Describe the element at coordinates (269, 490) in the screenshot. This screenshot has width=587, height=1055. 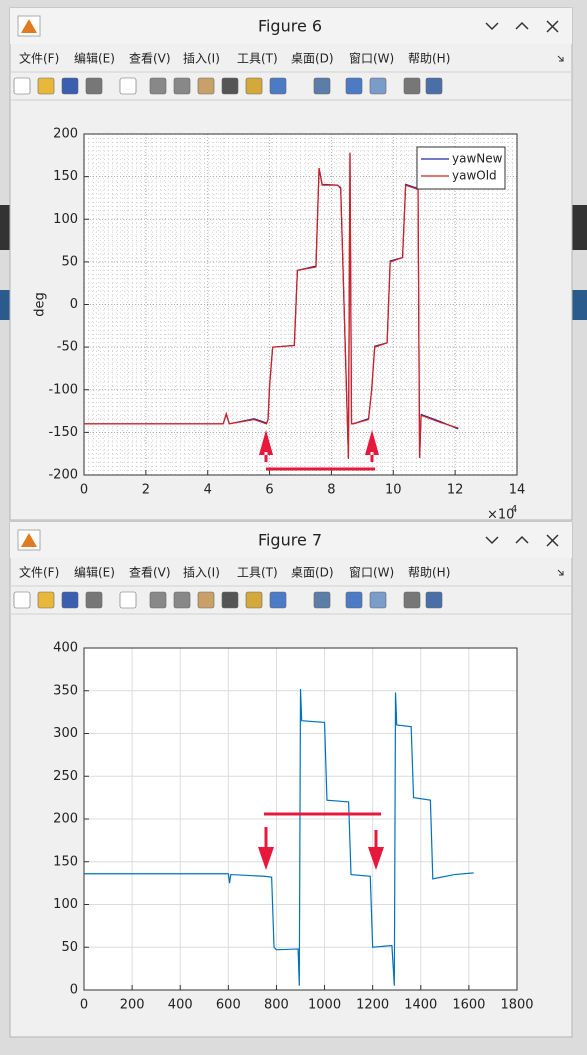
I see `x-tick-label: 6` at that location.